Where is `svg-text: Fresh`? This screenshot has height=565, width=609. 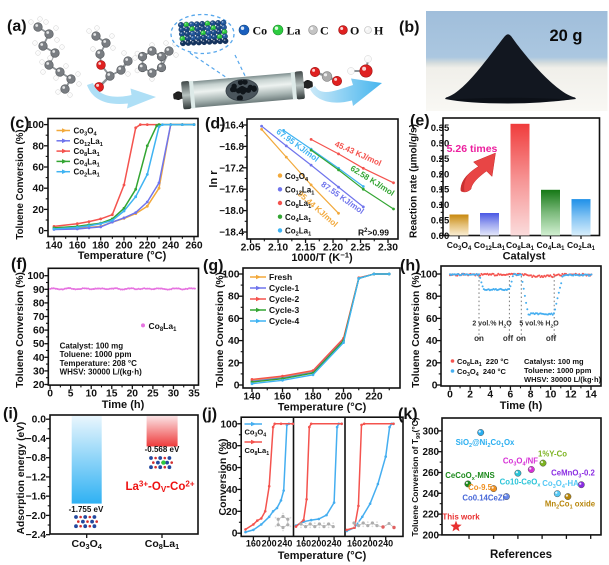
svg-text: Fresh is located at coordinates (280, 277).